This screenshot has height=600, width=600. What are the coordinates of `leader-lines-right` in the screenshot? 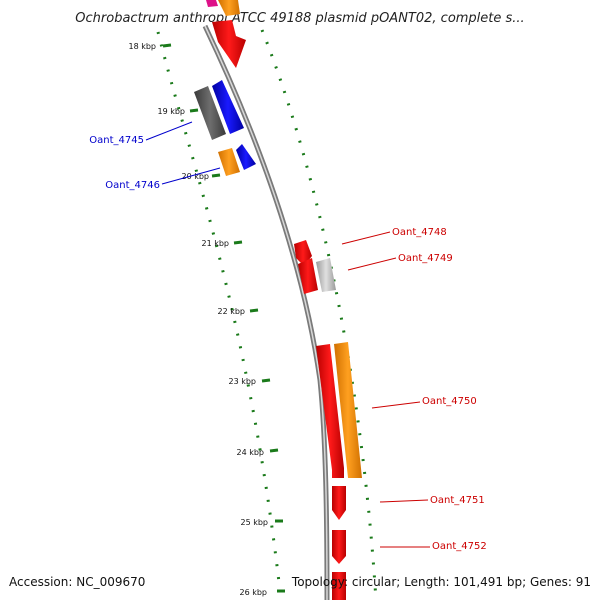 It's located at (385, 389).